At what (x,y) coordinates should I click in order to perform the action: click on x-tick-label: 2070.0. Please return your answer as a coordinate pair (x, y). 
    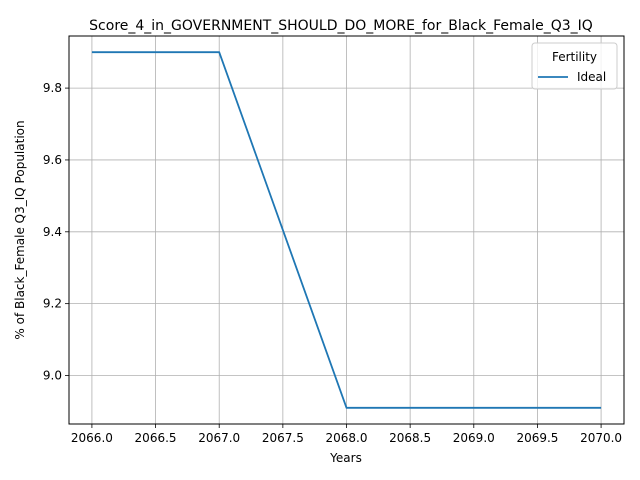
    Looking at the image, I should click on (601, 438).